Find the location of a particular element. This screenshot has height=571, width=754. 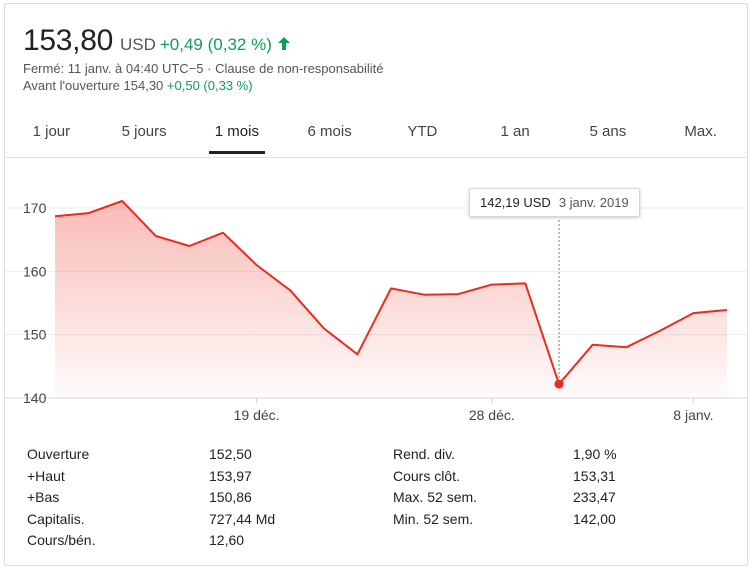

y-tick-label: 140 is located at coordinates (35, 398).